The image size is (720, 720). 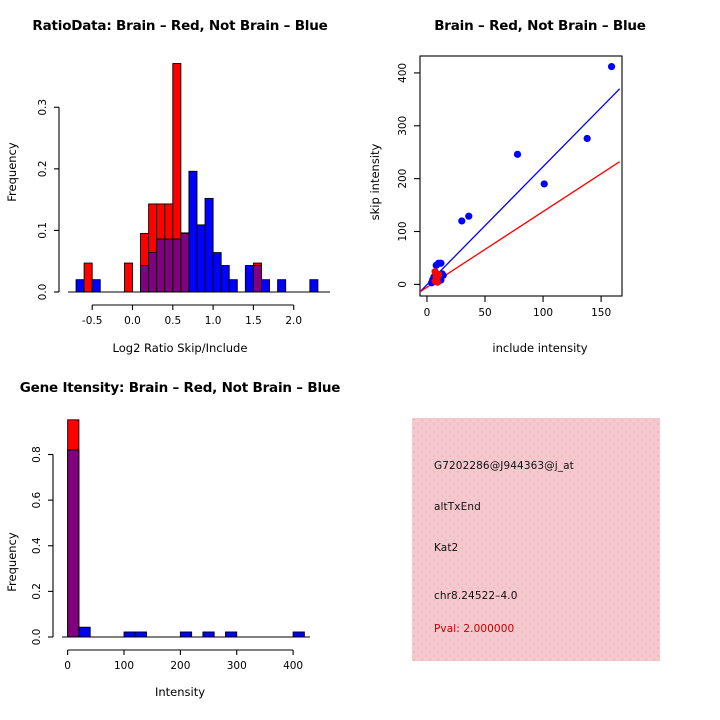 I want to click on scatter-content, so click(x=520, y=177).